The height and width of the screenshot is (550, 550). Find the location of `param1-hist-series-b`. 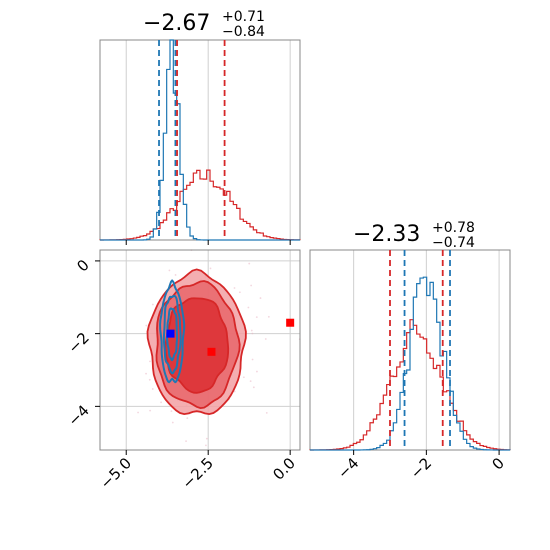

param1-hist-series-b is located at coordinates (200, 205).